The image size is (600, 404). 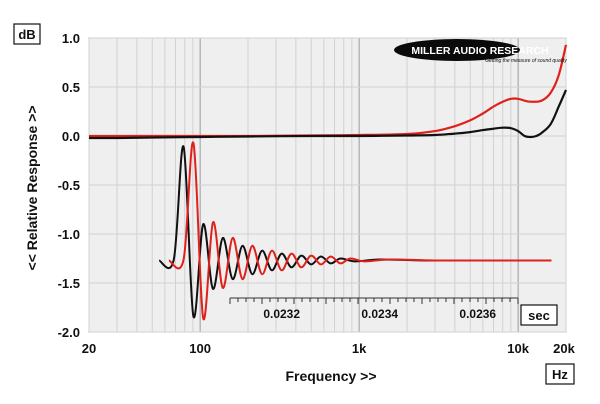 What do you see at coordinates (281, 314) in the screenshot?
I see `time-tick-label: 0.0232` at bounding box center [281, 314].